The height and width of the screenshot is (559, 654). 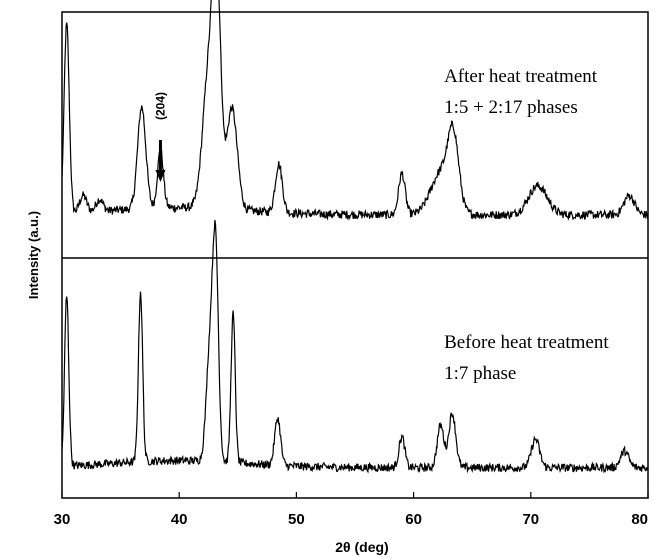 What do you see at coordinates (296, 519) in the screenshot?
I see `x-tick-label: 50` at bounding box center [296, 519].